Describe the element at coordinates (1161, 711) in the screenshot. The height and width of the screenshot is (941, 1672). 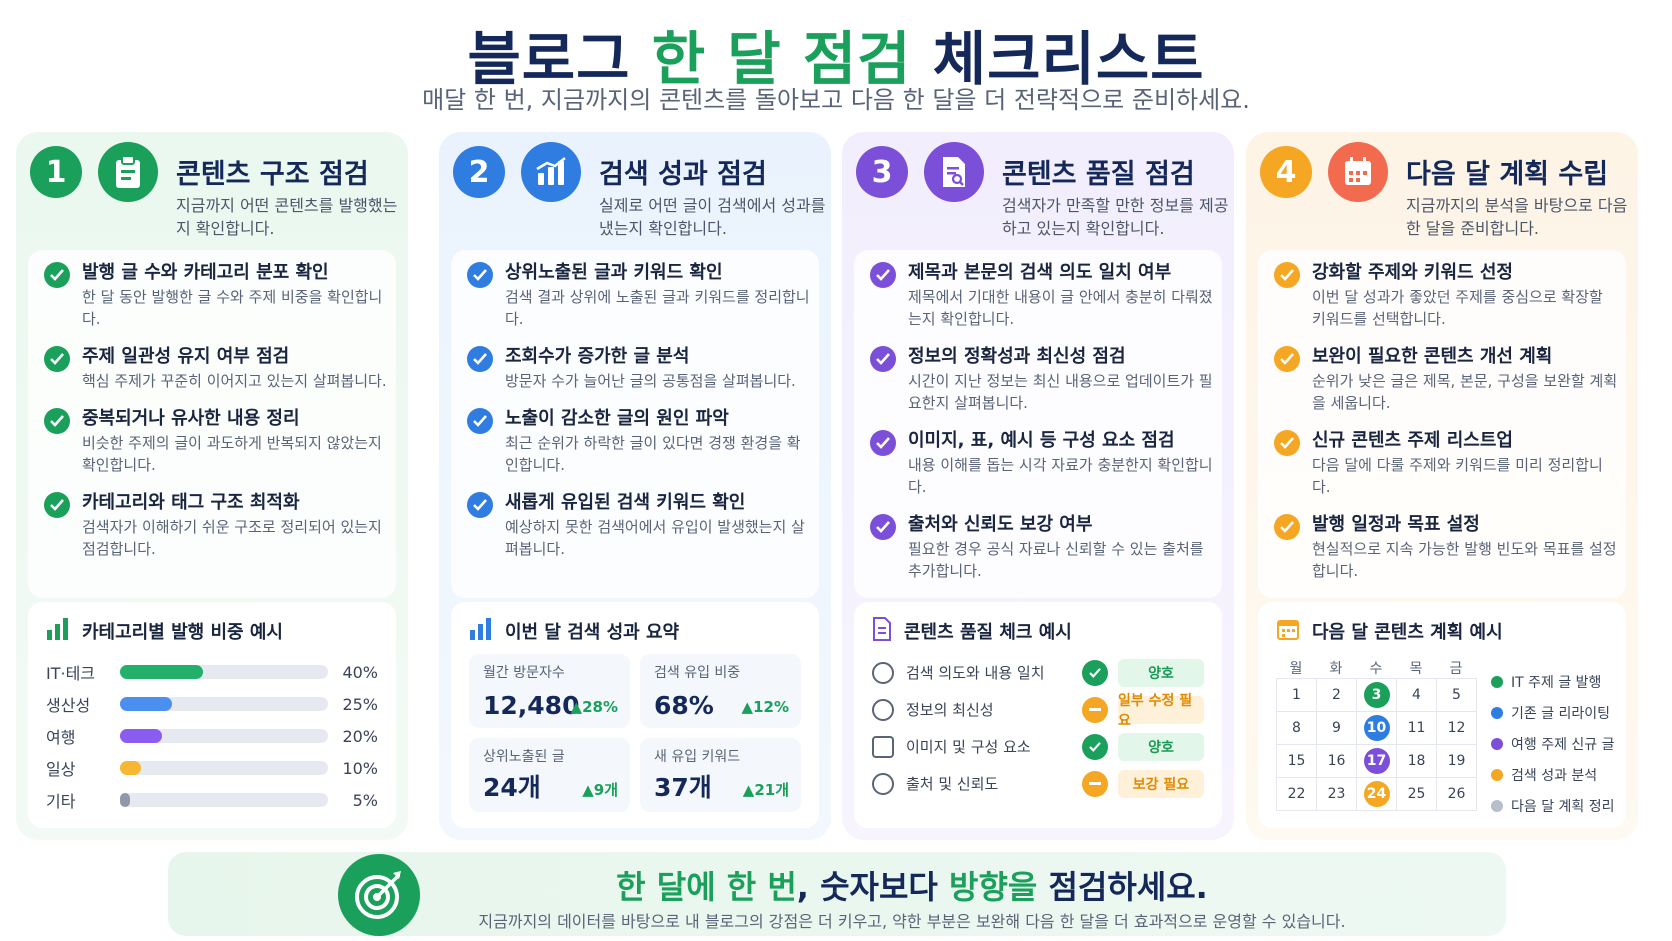
I see `status-badge: 일부 수정 필요` at that location.